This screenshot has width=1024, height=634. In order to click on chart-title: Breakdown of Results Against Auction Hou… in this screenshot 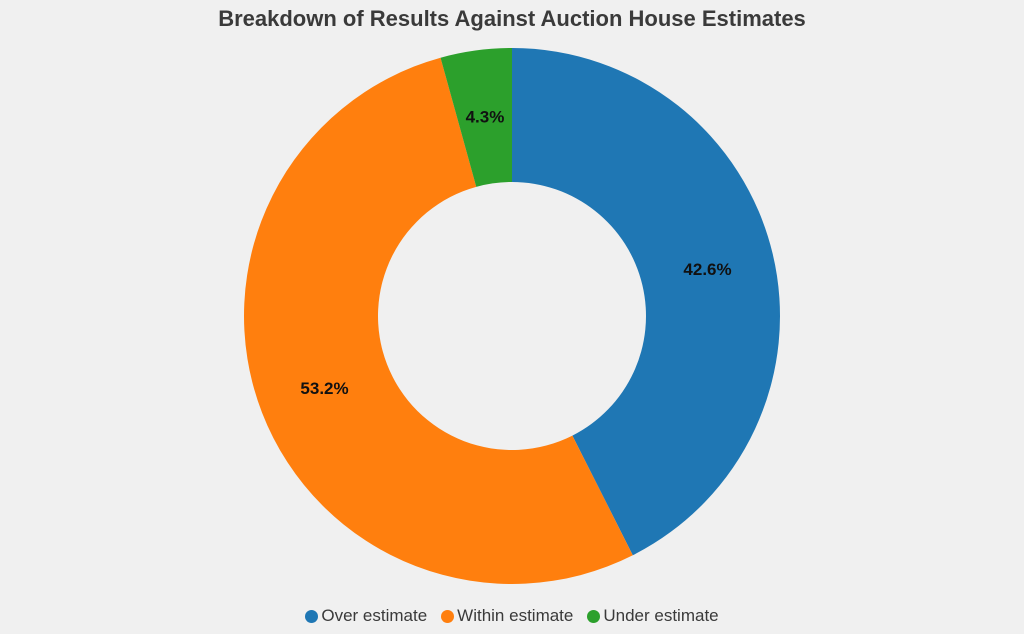, I will do `click(512, 18)`.